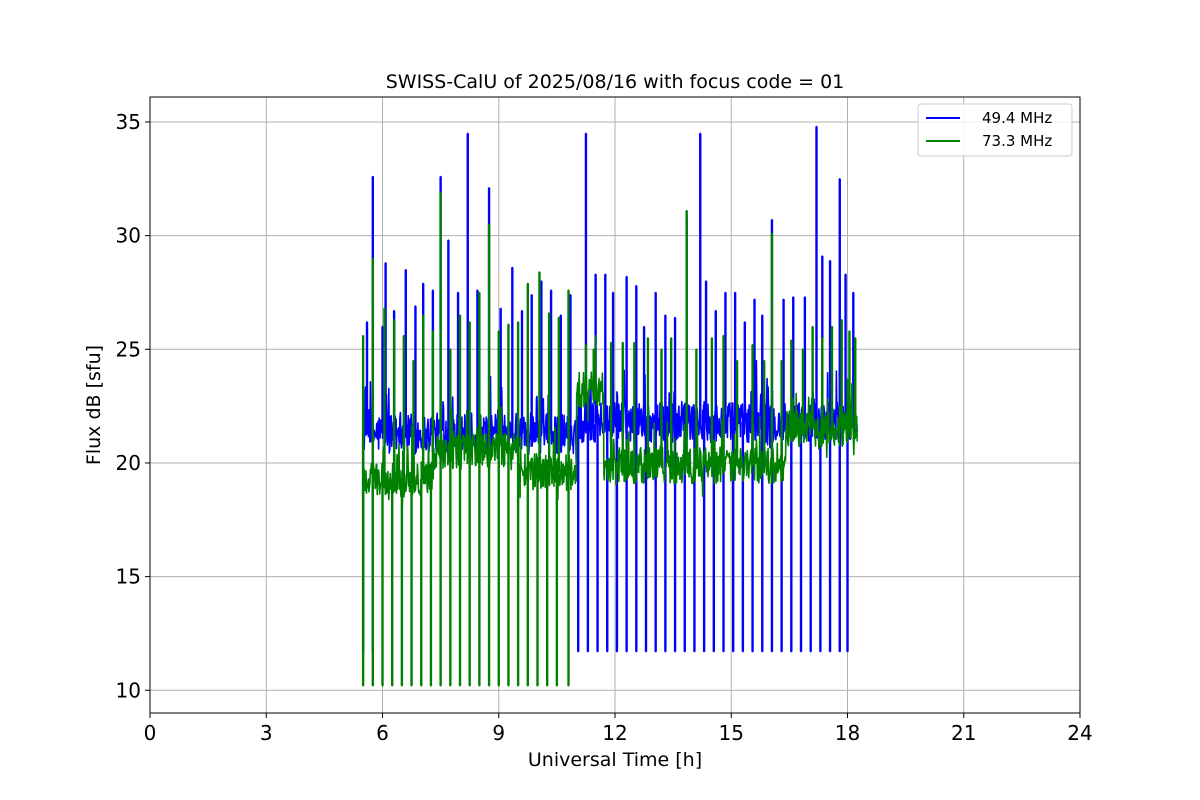 This screenshot has height=800, width=1200. I want to click on x-tick-label: 24, so click(1079, 733).